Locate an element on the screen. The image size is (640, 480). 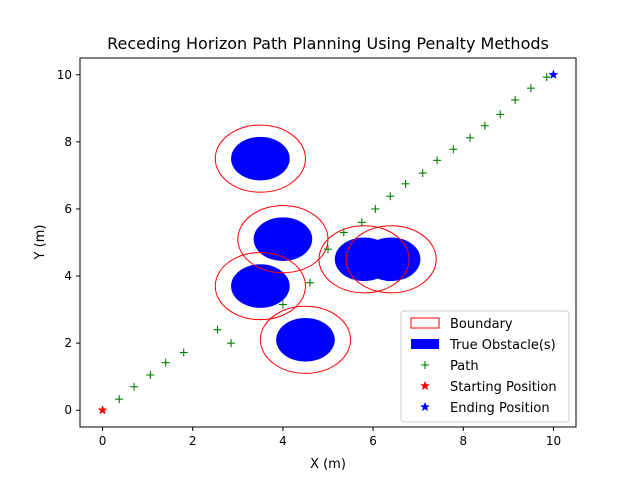
legend-swatch-path is located at coordinates (425, 365).